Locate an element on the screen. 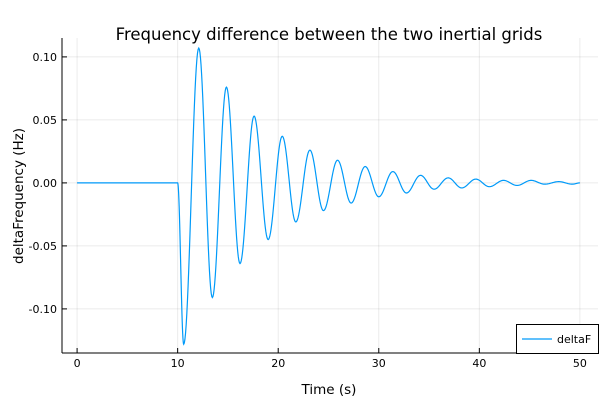 Image resolution: width=600 pixels, height=400 pixels. y-axis-label: deltaFrequency (Hz) is located at coordinates (19, 196).